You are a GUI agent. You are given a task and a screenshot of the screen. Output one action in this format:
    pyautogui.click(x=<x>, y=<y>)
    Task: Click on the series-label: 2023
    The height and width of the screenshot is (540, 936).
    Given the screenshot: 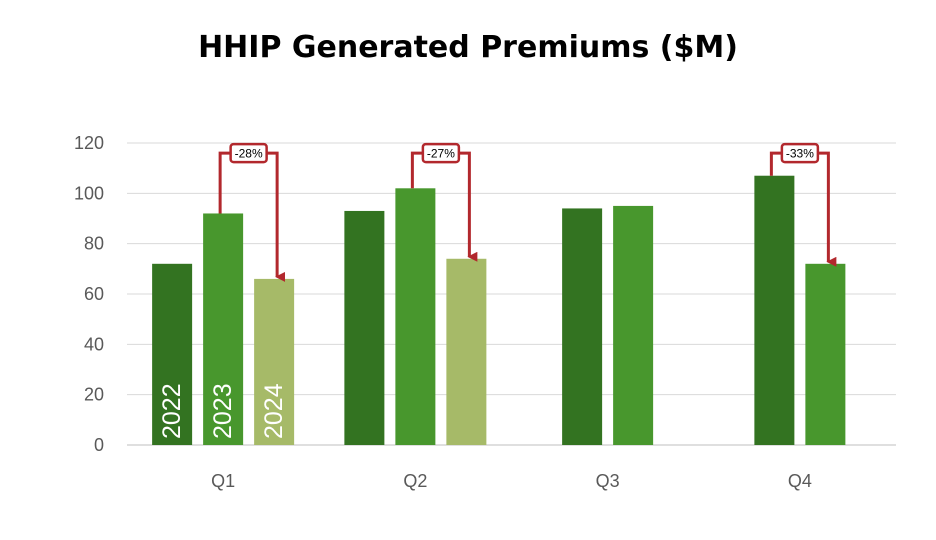 What is the action you would take?
    pyautogui.click(x=223, y=411)
    